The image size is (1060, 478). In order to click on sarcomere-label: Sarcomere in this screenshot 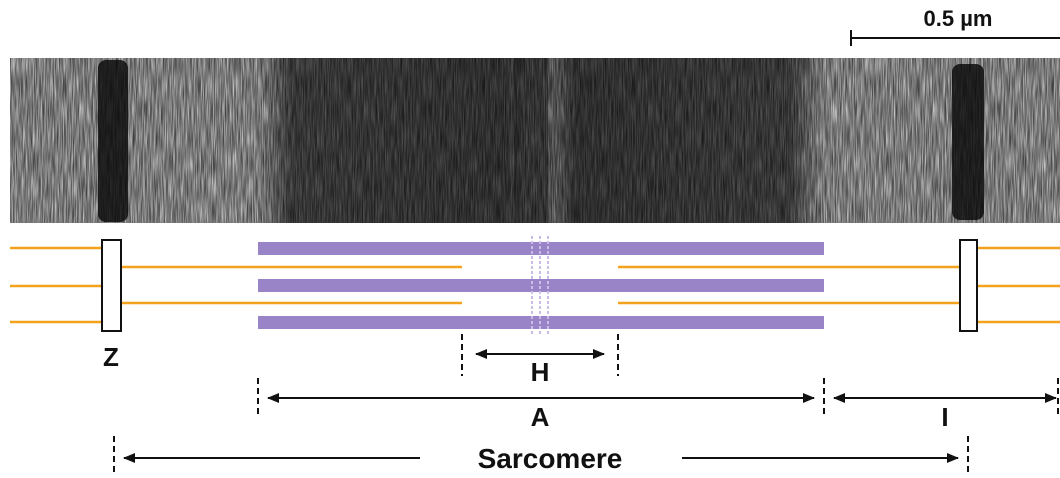, I will do `click(550, 458)`.